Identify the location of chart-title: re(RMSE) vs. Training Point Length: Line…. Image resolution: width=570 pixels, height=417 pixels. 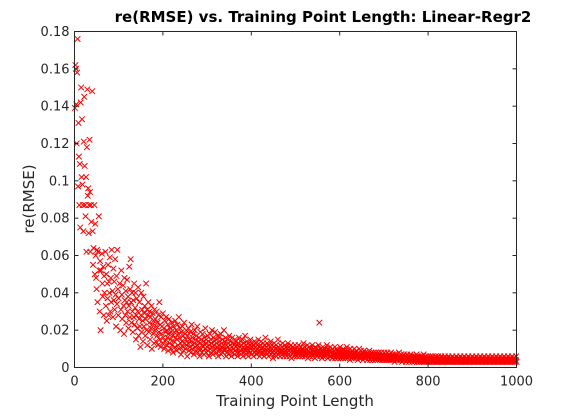
(323, 17).